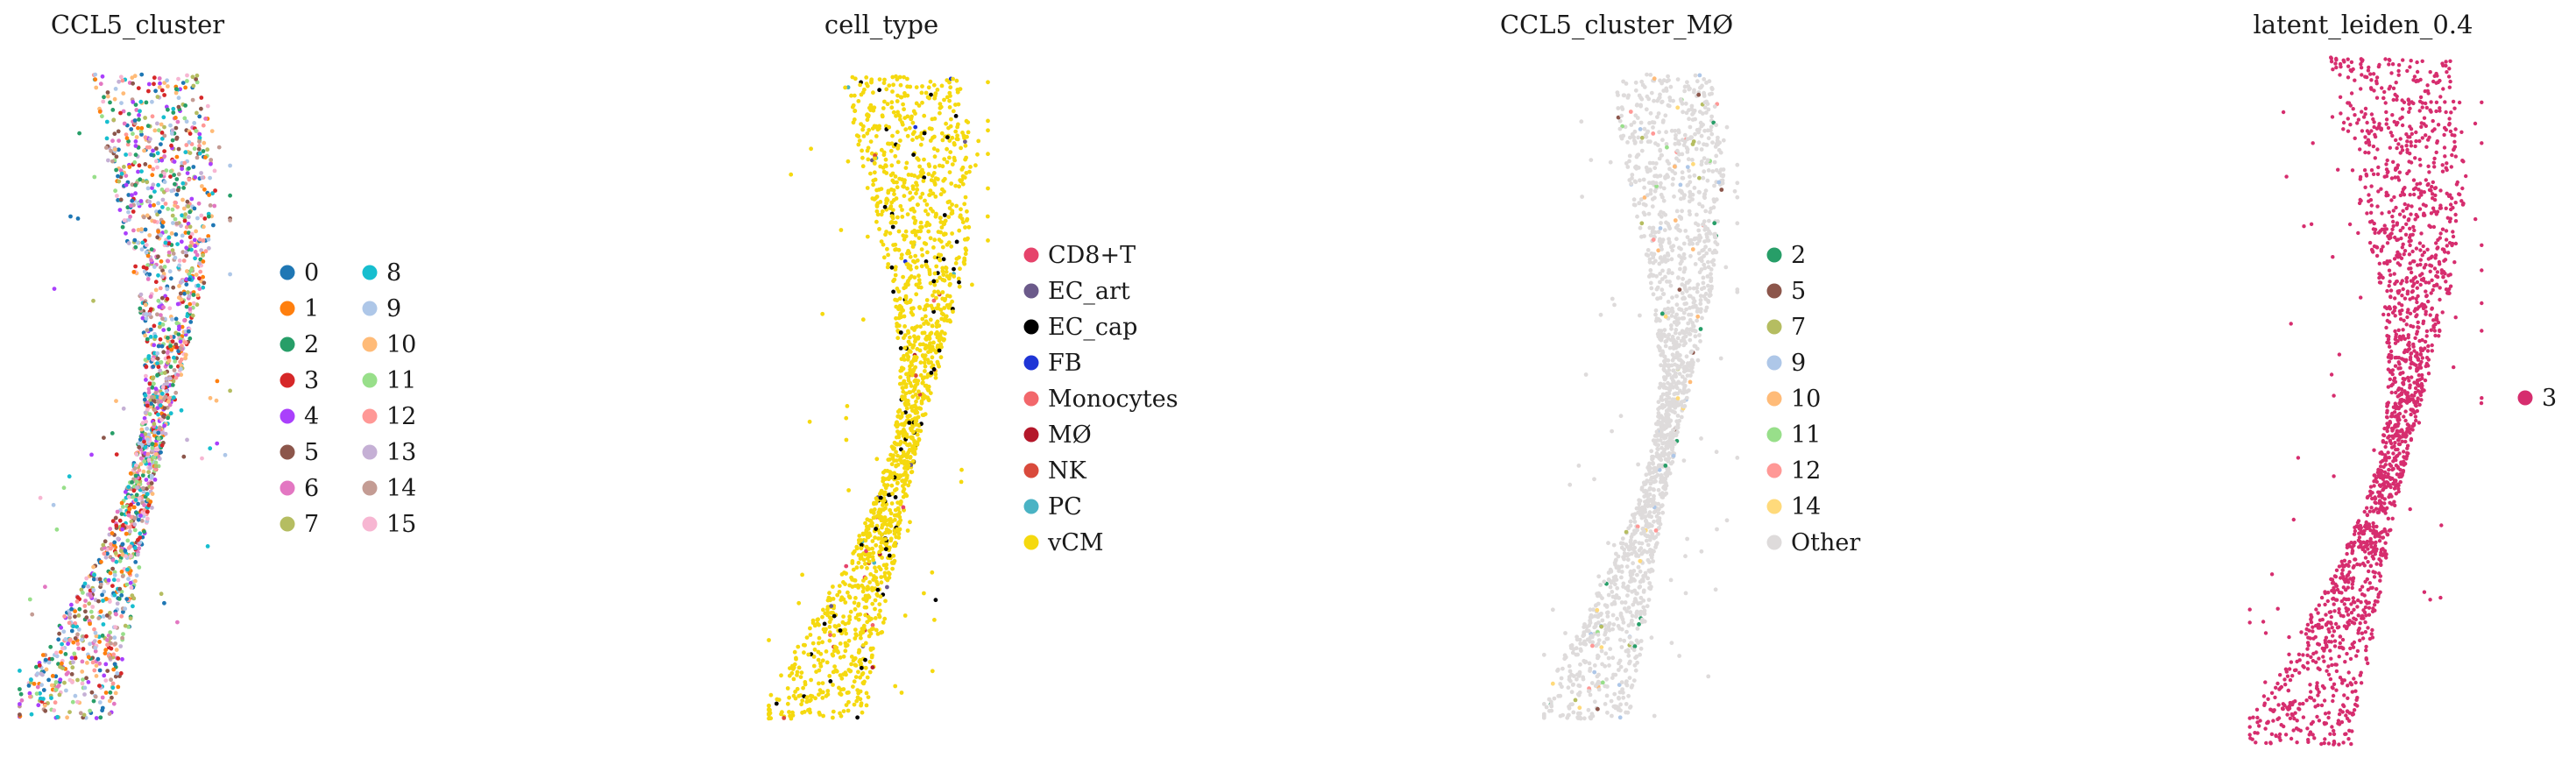  What do you see at coordinates (401, 416) in the screenshot?
I see `legend-label: 12` at bounding box center [401, 416].